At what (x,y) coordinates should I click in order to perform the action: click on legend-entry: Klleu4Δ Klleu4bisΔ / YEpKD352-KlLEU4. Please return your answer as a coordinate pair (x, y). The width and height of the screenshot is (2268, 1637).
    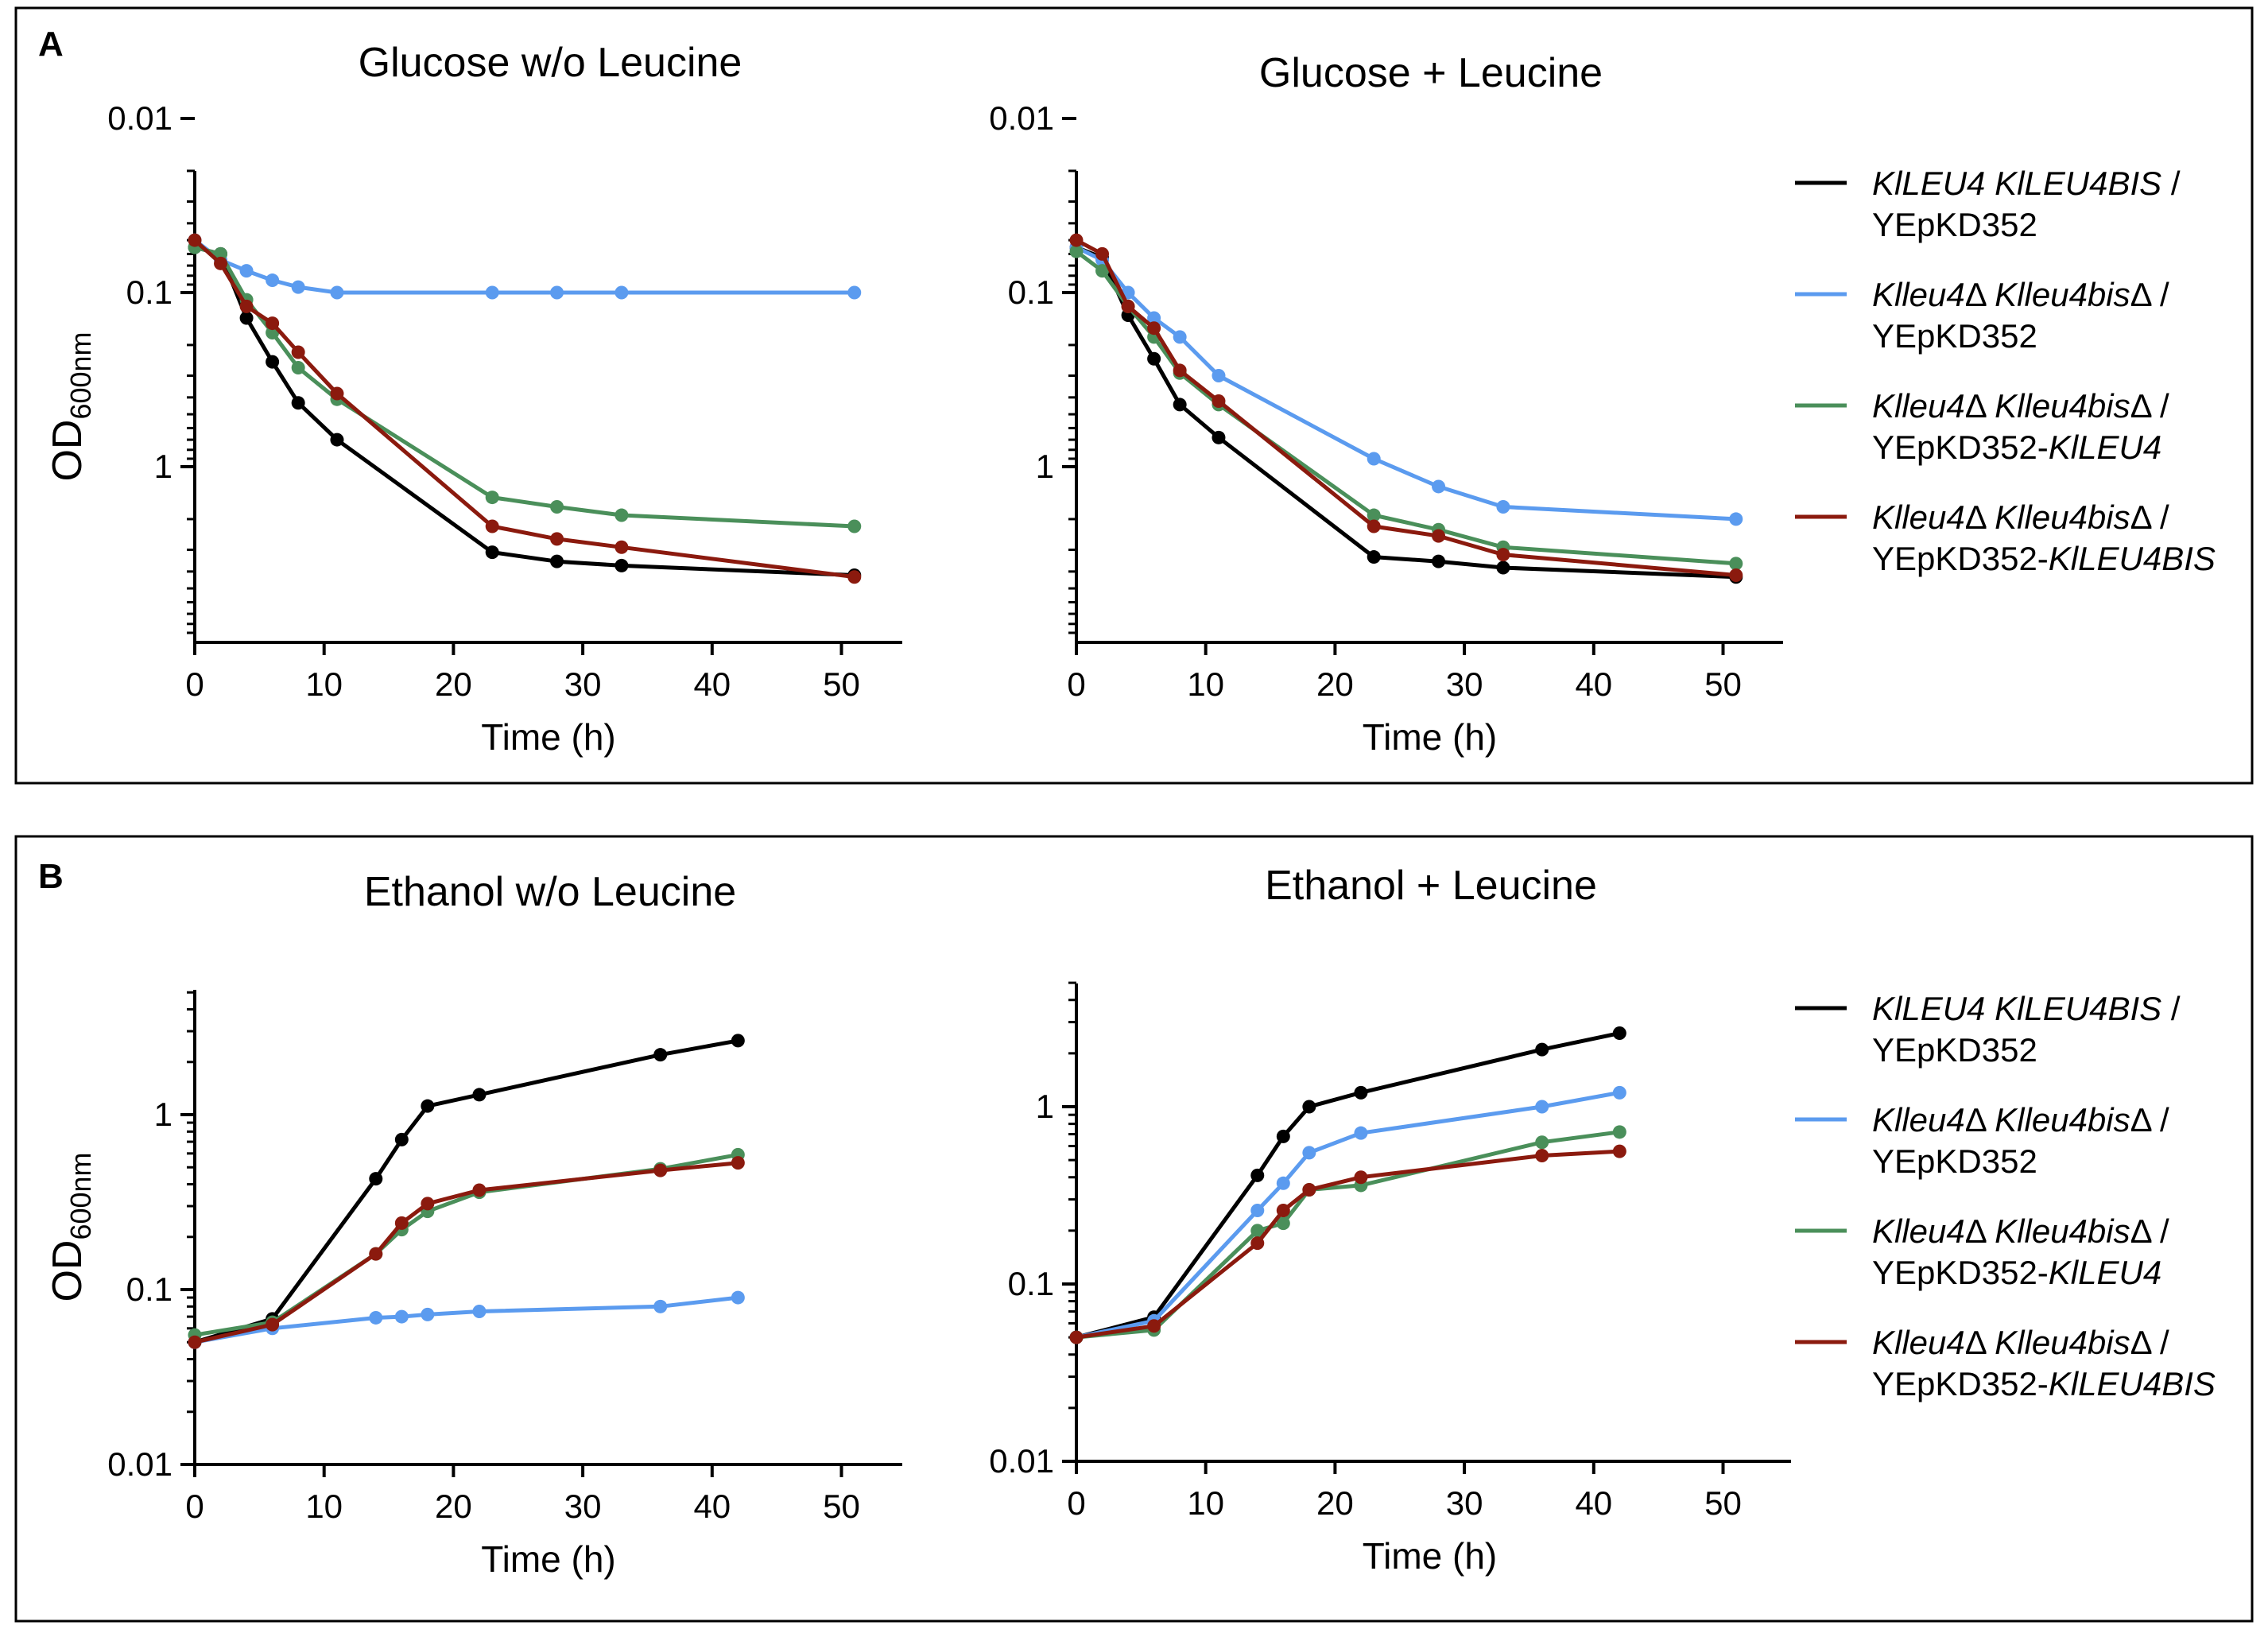
    Looking at the image, I should click on (1982, 426).